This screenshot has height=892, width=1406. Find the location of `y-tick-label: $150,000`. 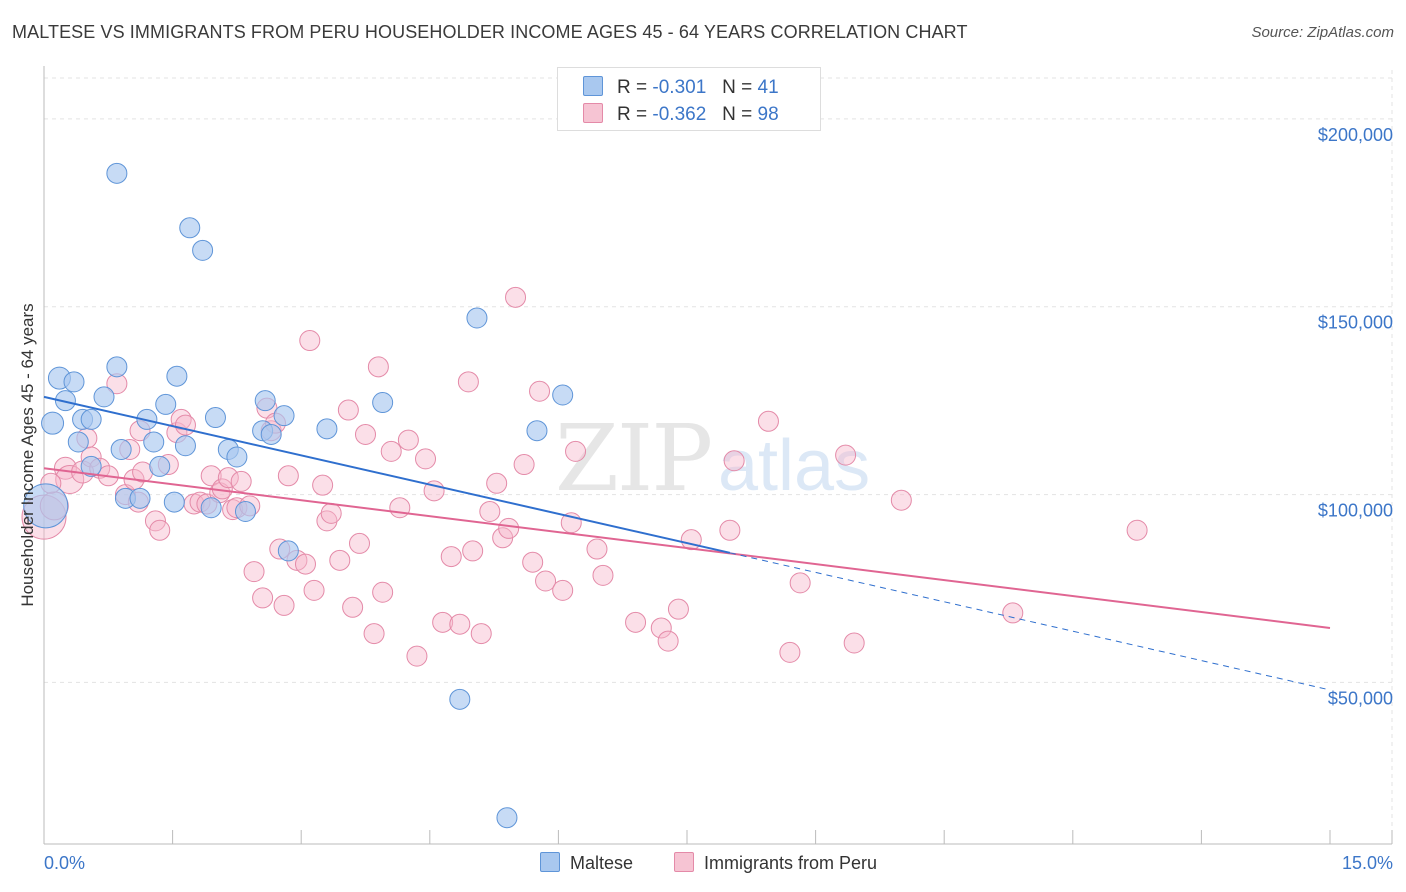

y-tick-label: $150,000 is located at coordinates (1355, 323).